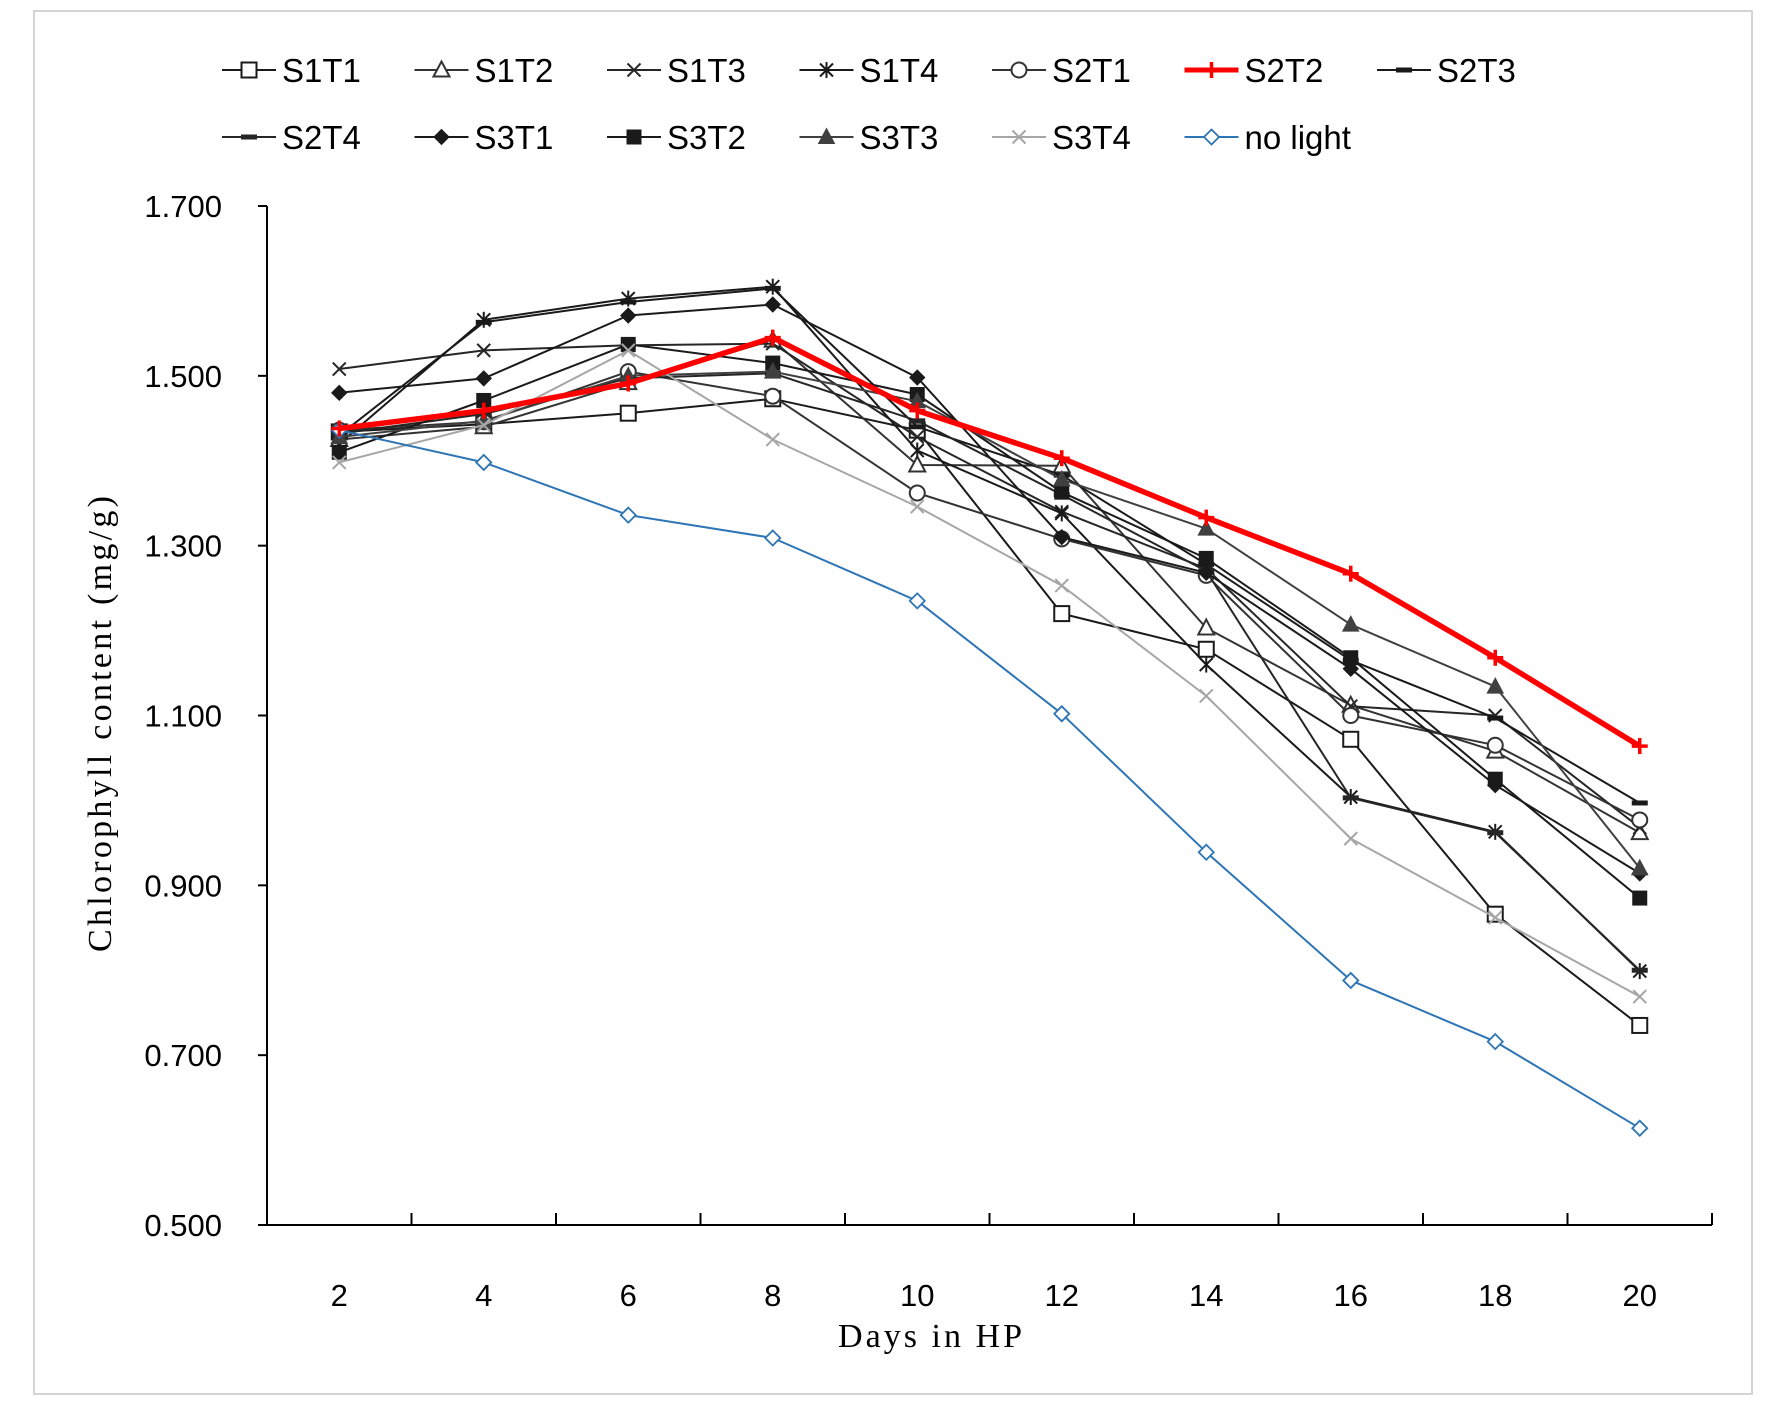  What do you see at coordinates (1206, 1295) in the screenshot?
I see `x-tick-label: 14` at bounding box center [1206, 1295].